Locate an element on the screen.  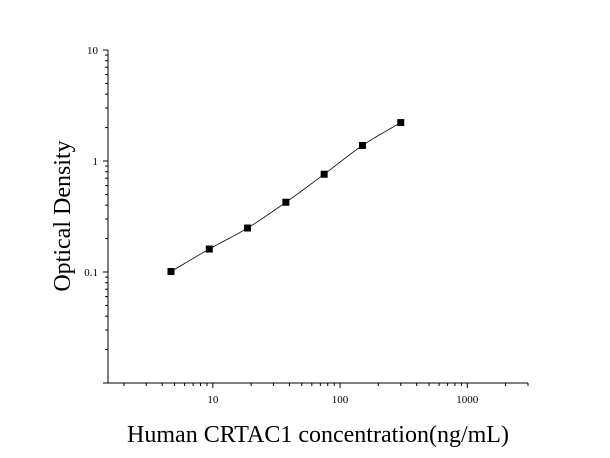
x-axis-title: Human CRTAC1 concentration(ng/mL) is located at coordinates (318, 435).